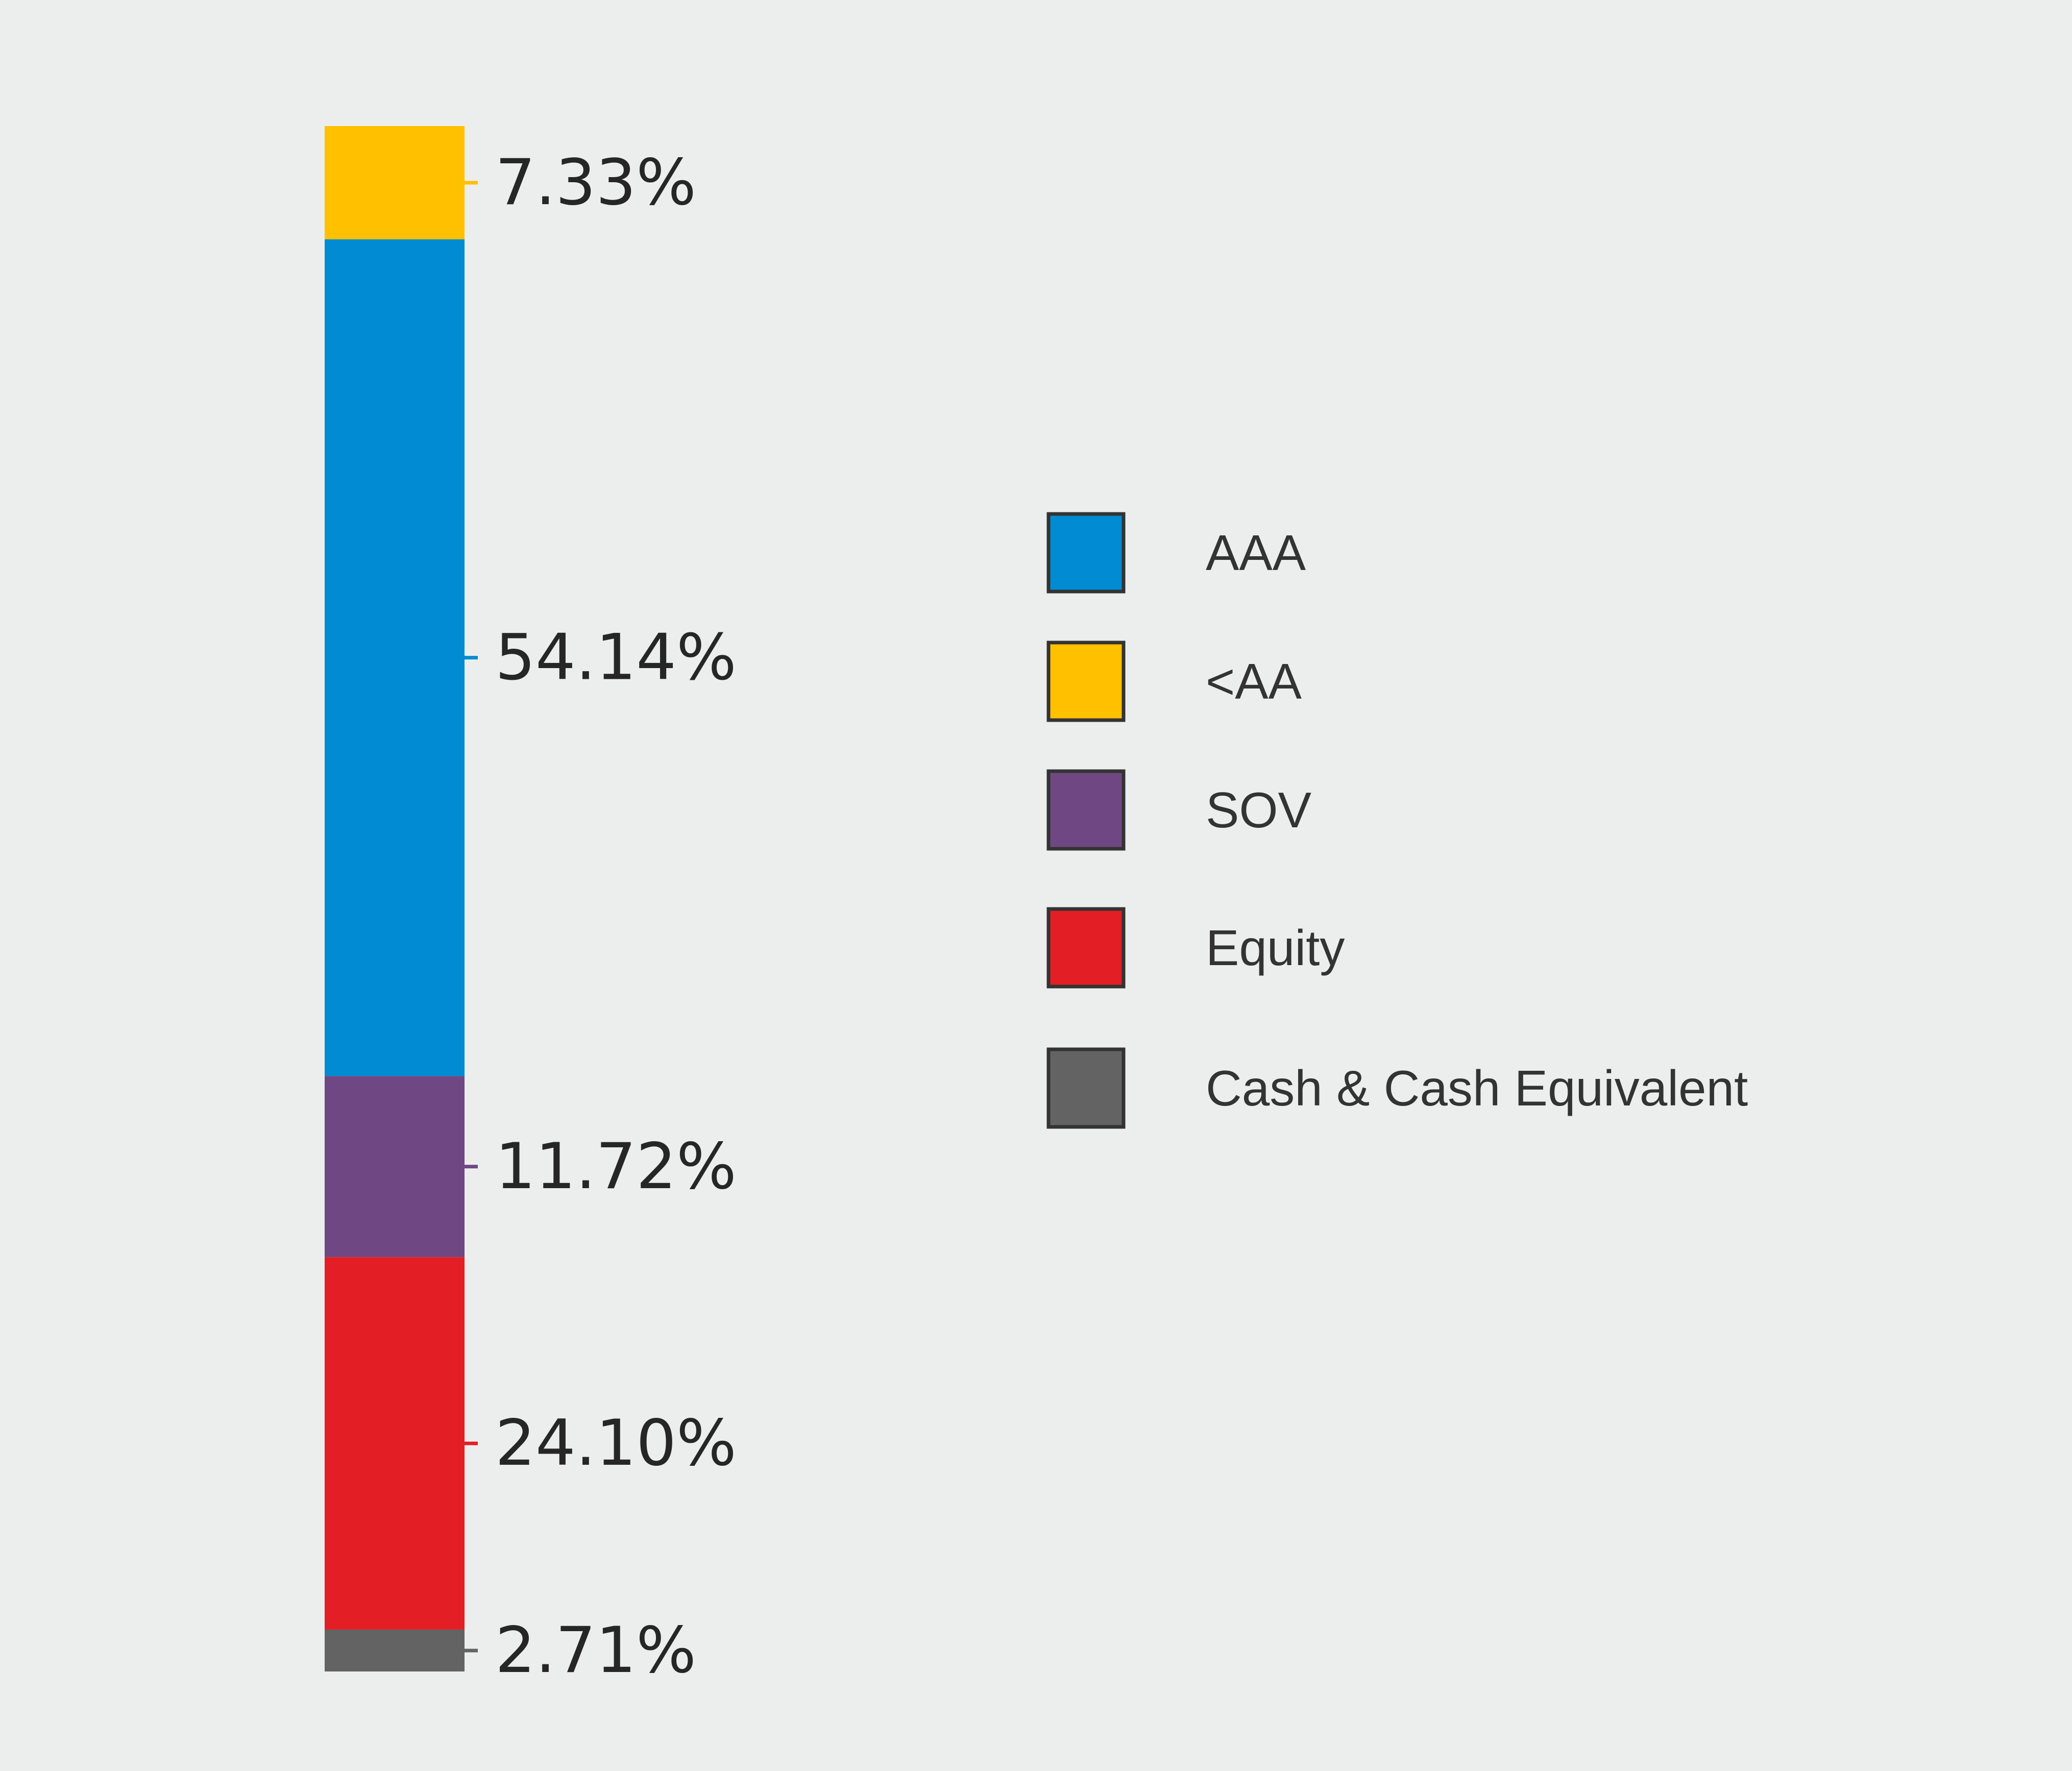 The height and width of the screenshot is (1771, 2072). Describe the element at coordinates (1086, 553) in the screenshot. I see `legend-swatch-aaa` at that location.